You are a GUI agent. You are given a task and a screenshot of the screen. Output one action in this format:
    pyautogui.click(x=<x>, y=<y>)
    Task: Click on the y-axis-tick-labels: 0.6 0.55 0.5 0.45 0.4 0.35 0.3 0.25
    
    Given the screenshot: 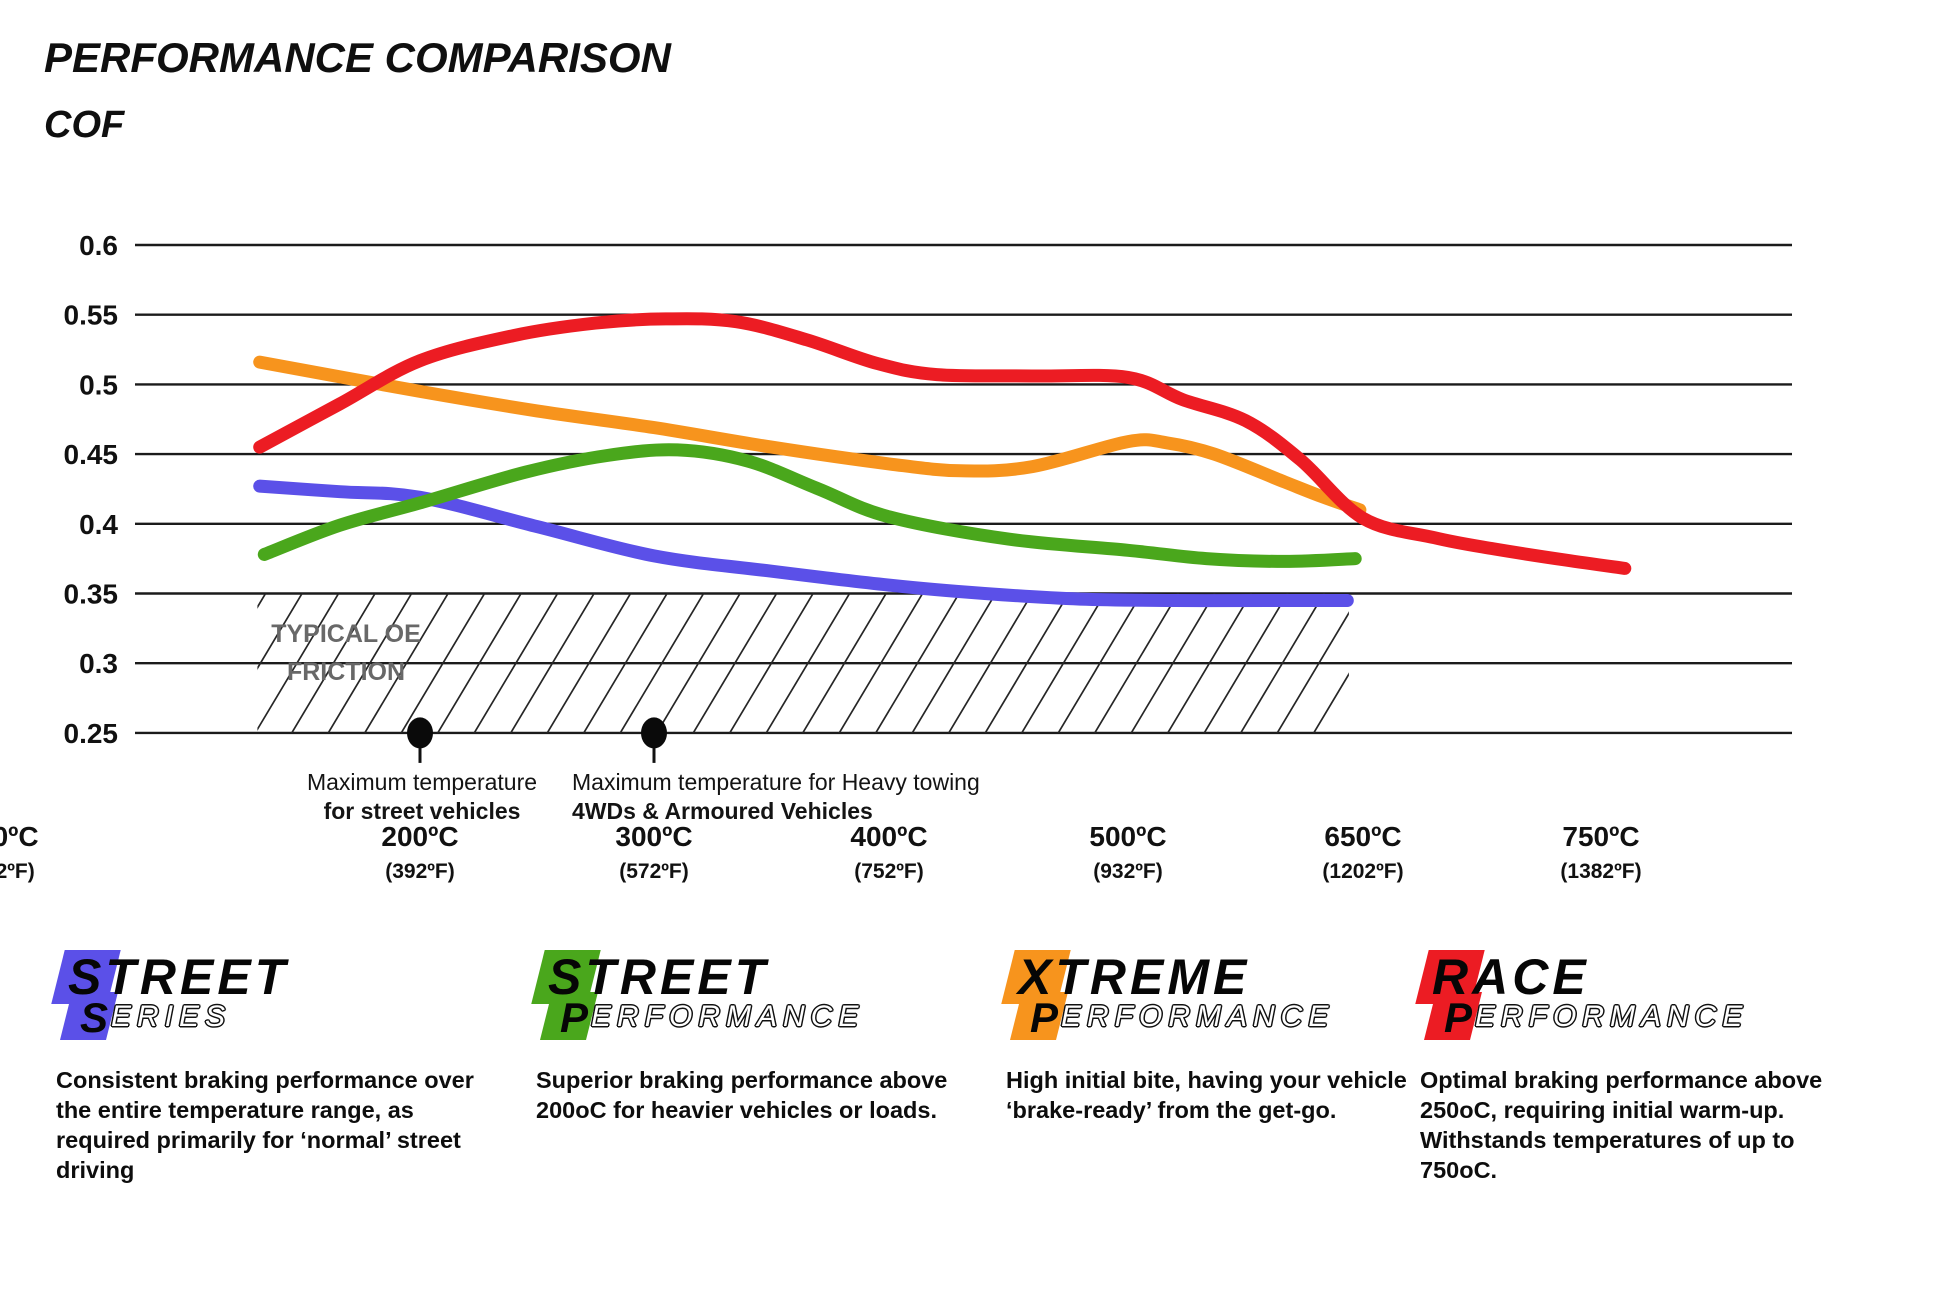 What is the action you would take?
    pyautogui.click(x=91, y=489)
    